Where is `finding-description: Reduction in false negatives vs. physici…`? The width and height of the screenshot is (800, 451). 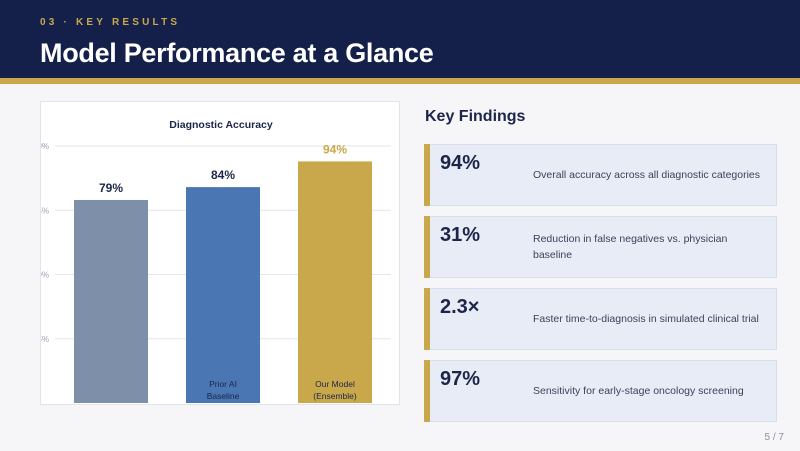
finding-description: Reduction in false negatives vs. physici… is located at coordinates (630, 247).